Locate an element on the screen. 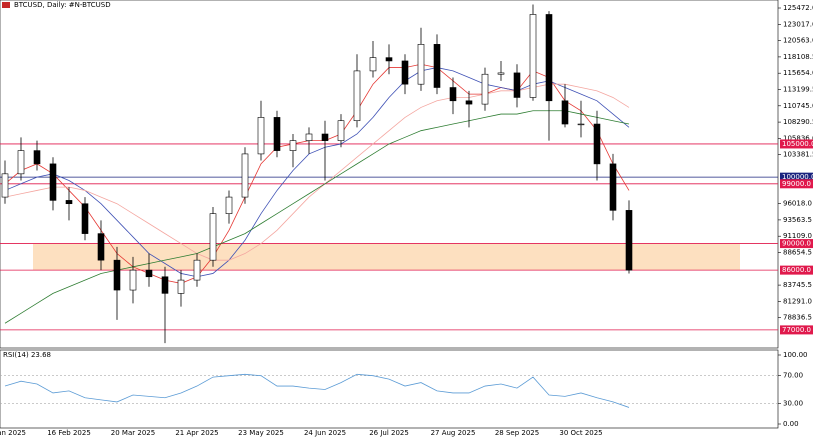 This screenshot has width=813, height=438. y-tick-label: 120563.0 is located at coordinates (798, 41).